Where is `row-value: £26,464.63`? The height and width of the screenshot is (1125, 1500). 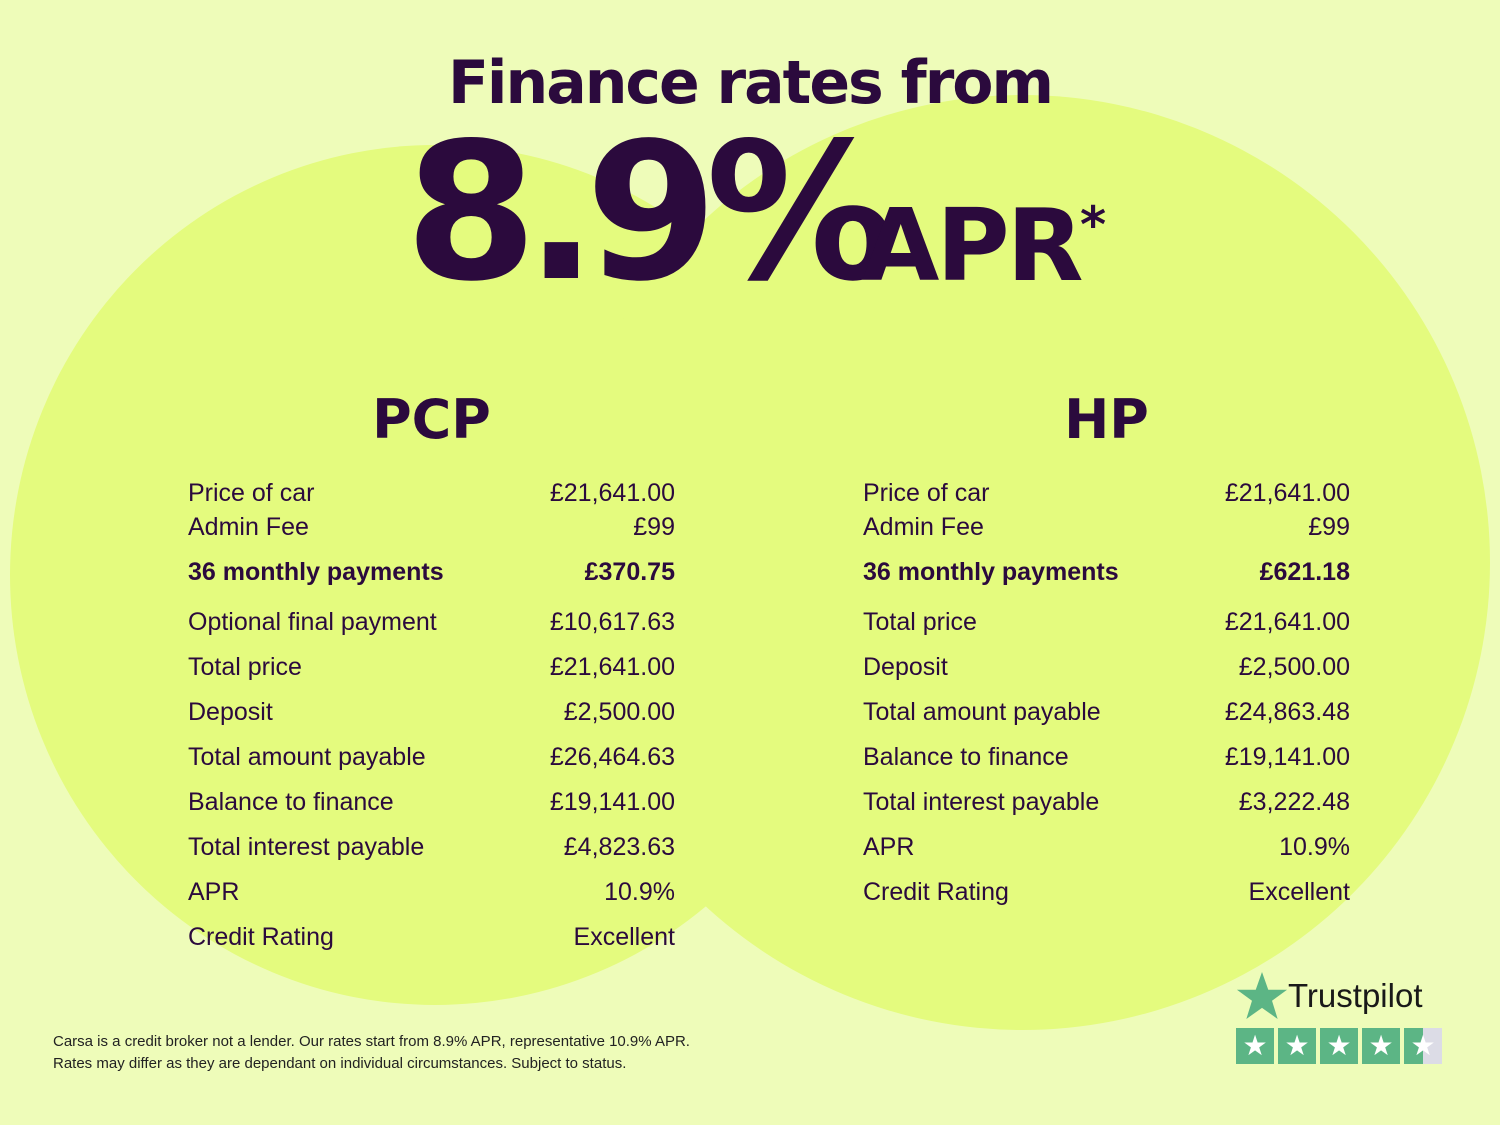
row-value: £26,464.63 is located at coordinates (612, 757).